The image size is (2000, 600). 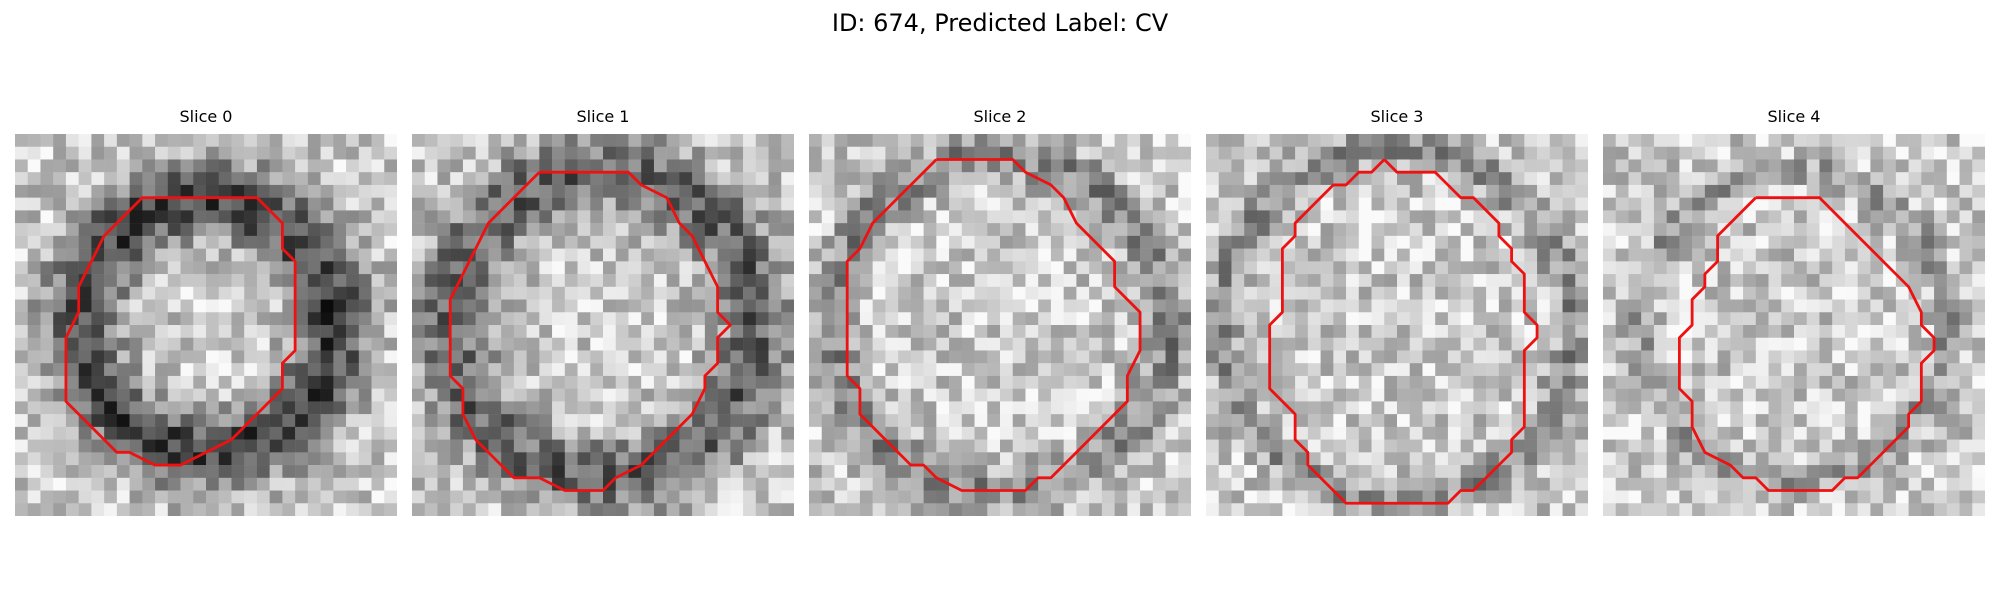 I want to click on slice-title: Slice 0, so click(x=206, y=116).